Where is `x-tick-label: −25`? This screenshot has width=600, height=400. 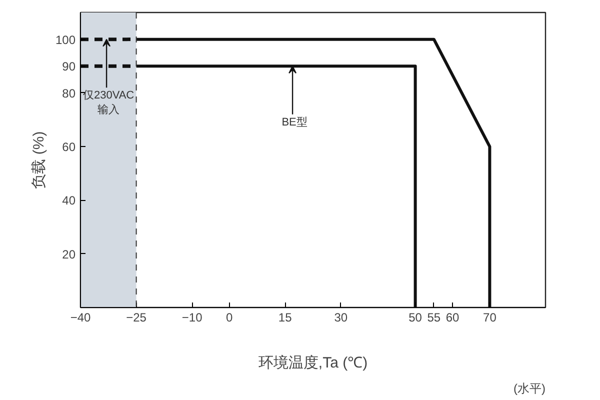 x-tick-label: −25 is located at coordinates (136, 317).